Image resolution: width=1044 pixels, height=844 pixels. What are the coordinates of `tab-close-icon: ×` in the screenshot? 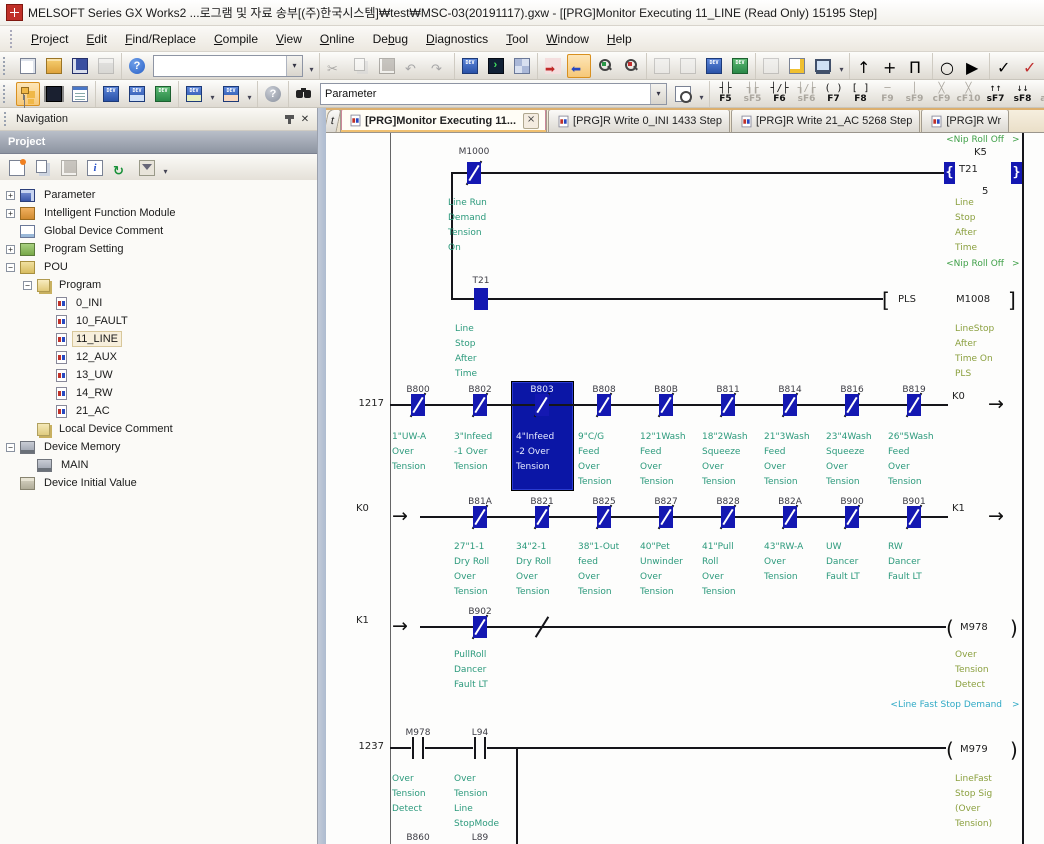 It's located at (531, 120).